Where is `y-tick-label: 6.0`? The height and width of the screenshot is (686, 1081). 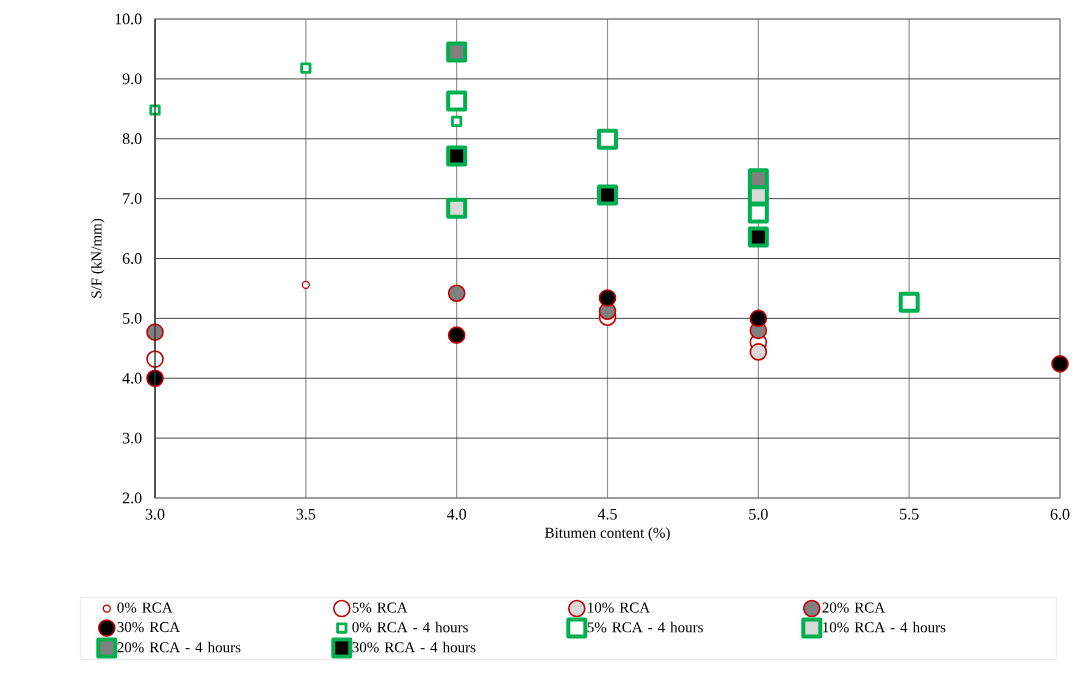 y-tick-label: 6.0 is located at coordinates (132, 258).